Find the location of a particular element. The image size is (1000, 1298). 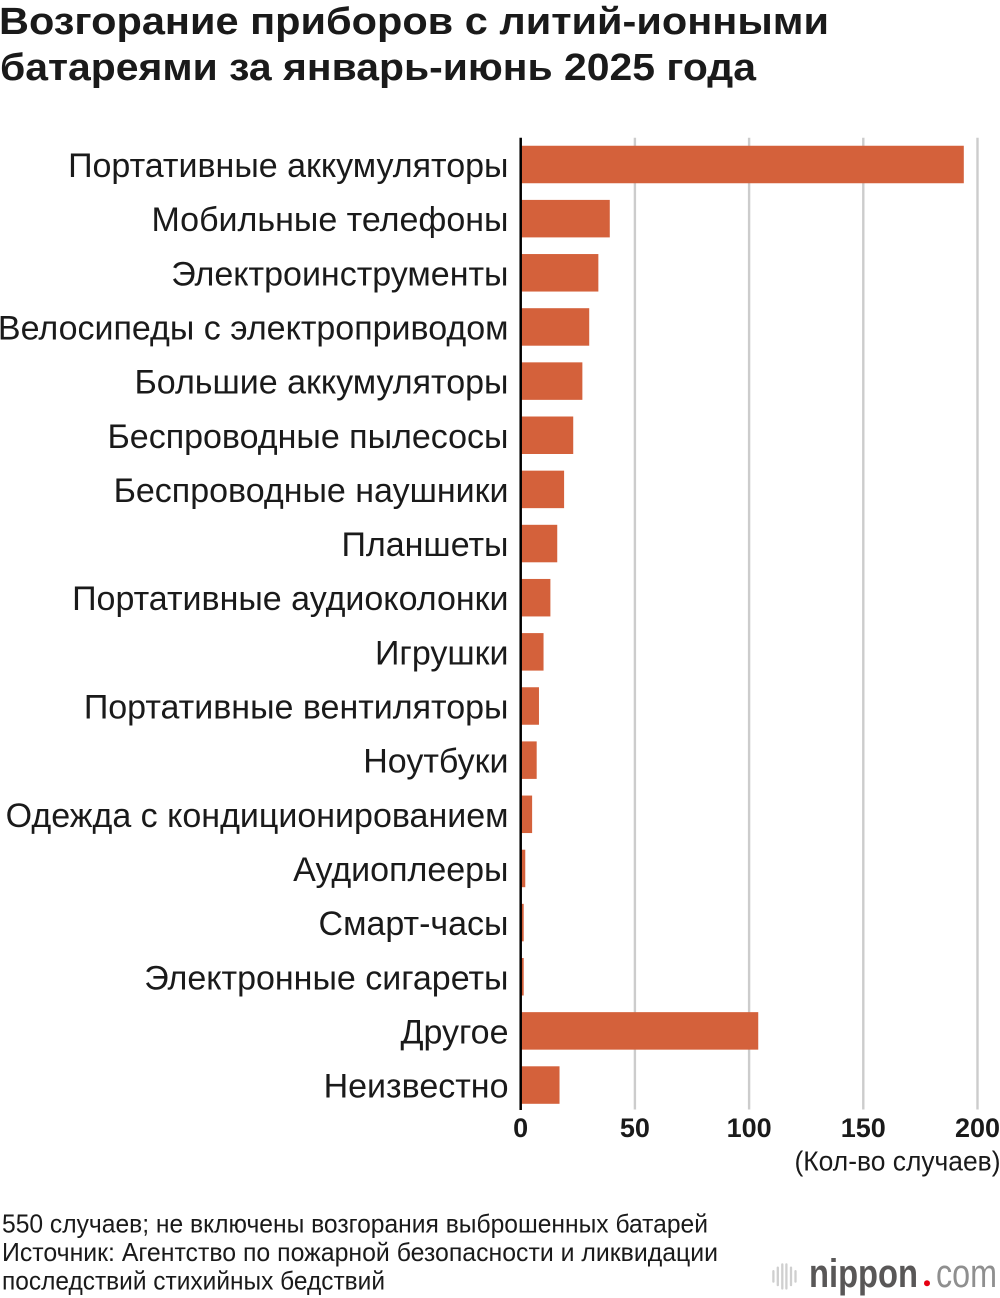

svg-text: Велосипеды с электроприводом is located at coordinates (254, 328).